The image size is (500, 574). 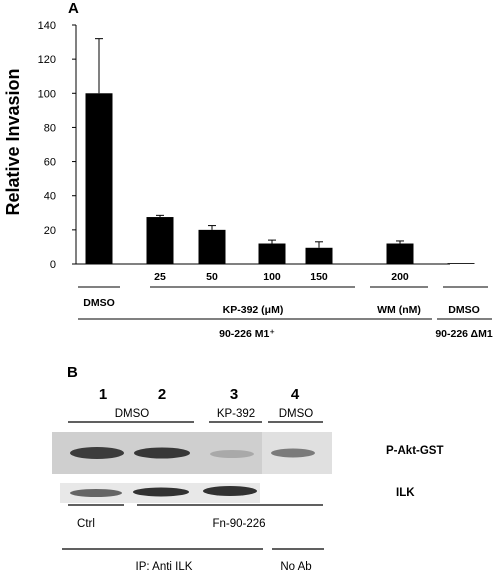 What do you see at coordinates (103, 394) in the screenshot?
I see `lane-1-number: 1` at bounding box center [103, 394].